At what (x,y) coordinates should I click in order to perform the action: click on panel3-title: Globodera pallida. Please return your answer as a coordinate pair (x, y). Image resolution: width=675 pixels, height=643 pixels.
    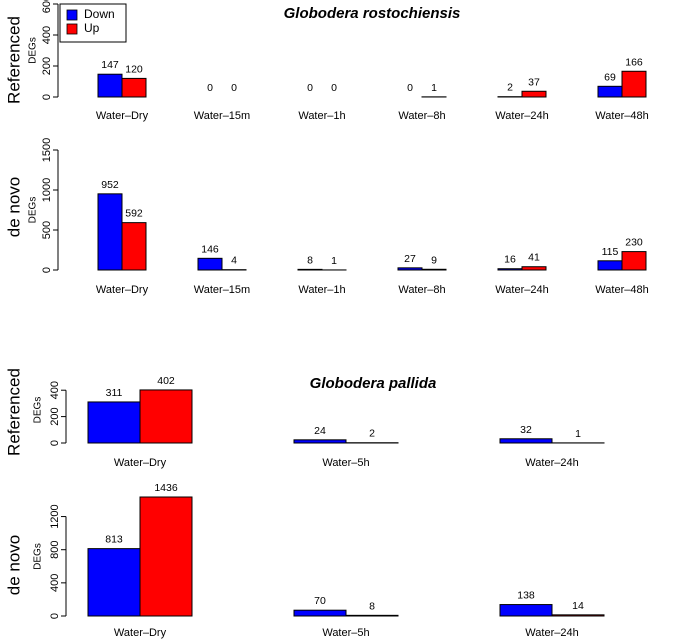
    Looking at the image, I should click on (373, 383).